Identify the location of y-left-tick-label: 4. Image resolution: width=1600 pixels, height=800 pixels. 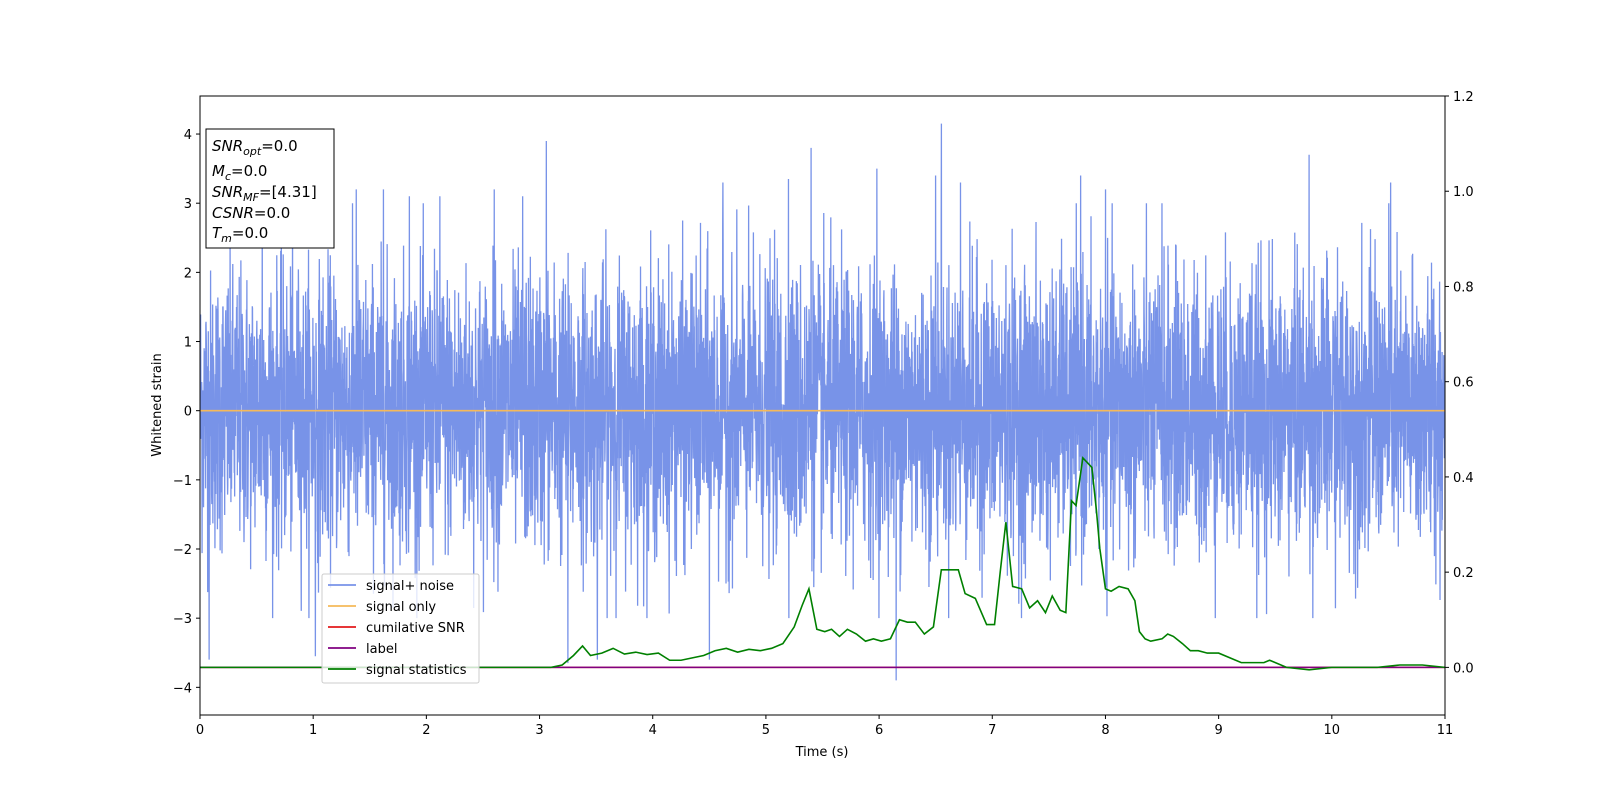
(188, 135).